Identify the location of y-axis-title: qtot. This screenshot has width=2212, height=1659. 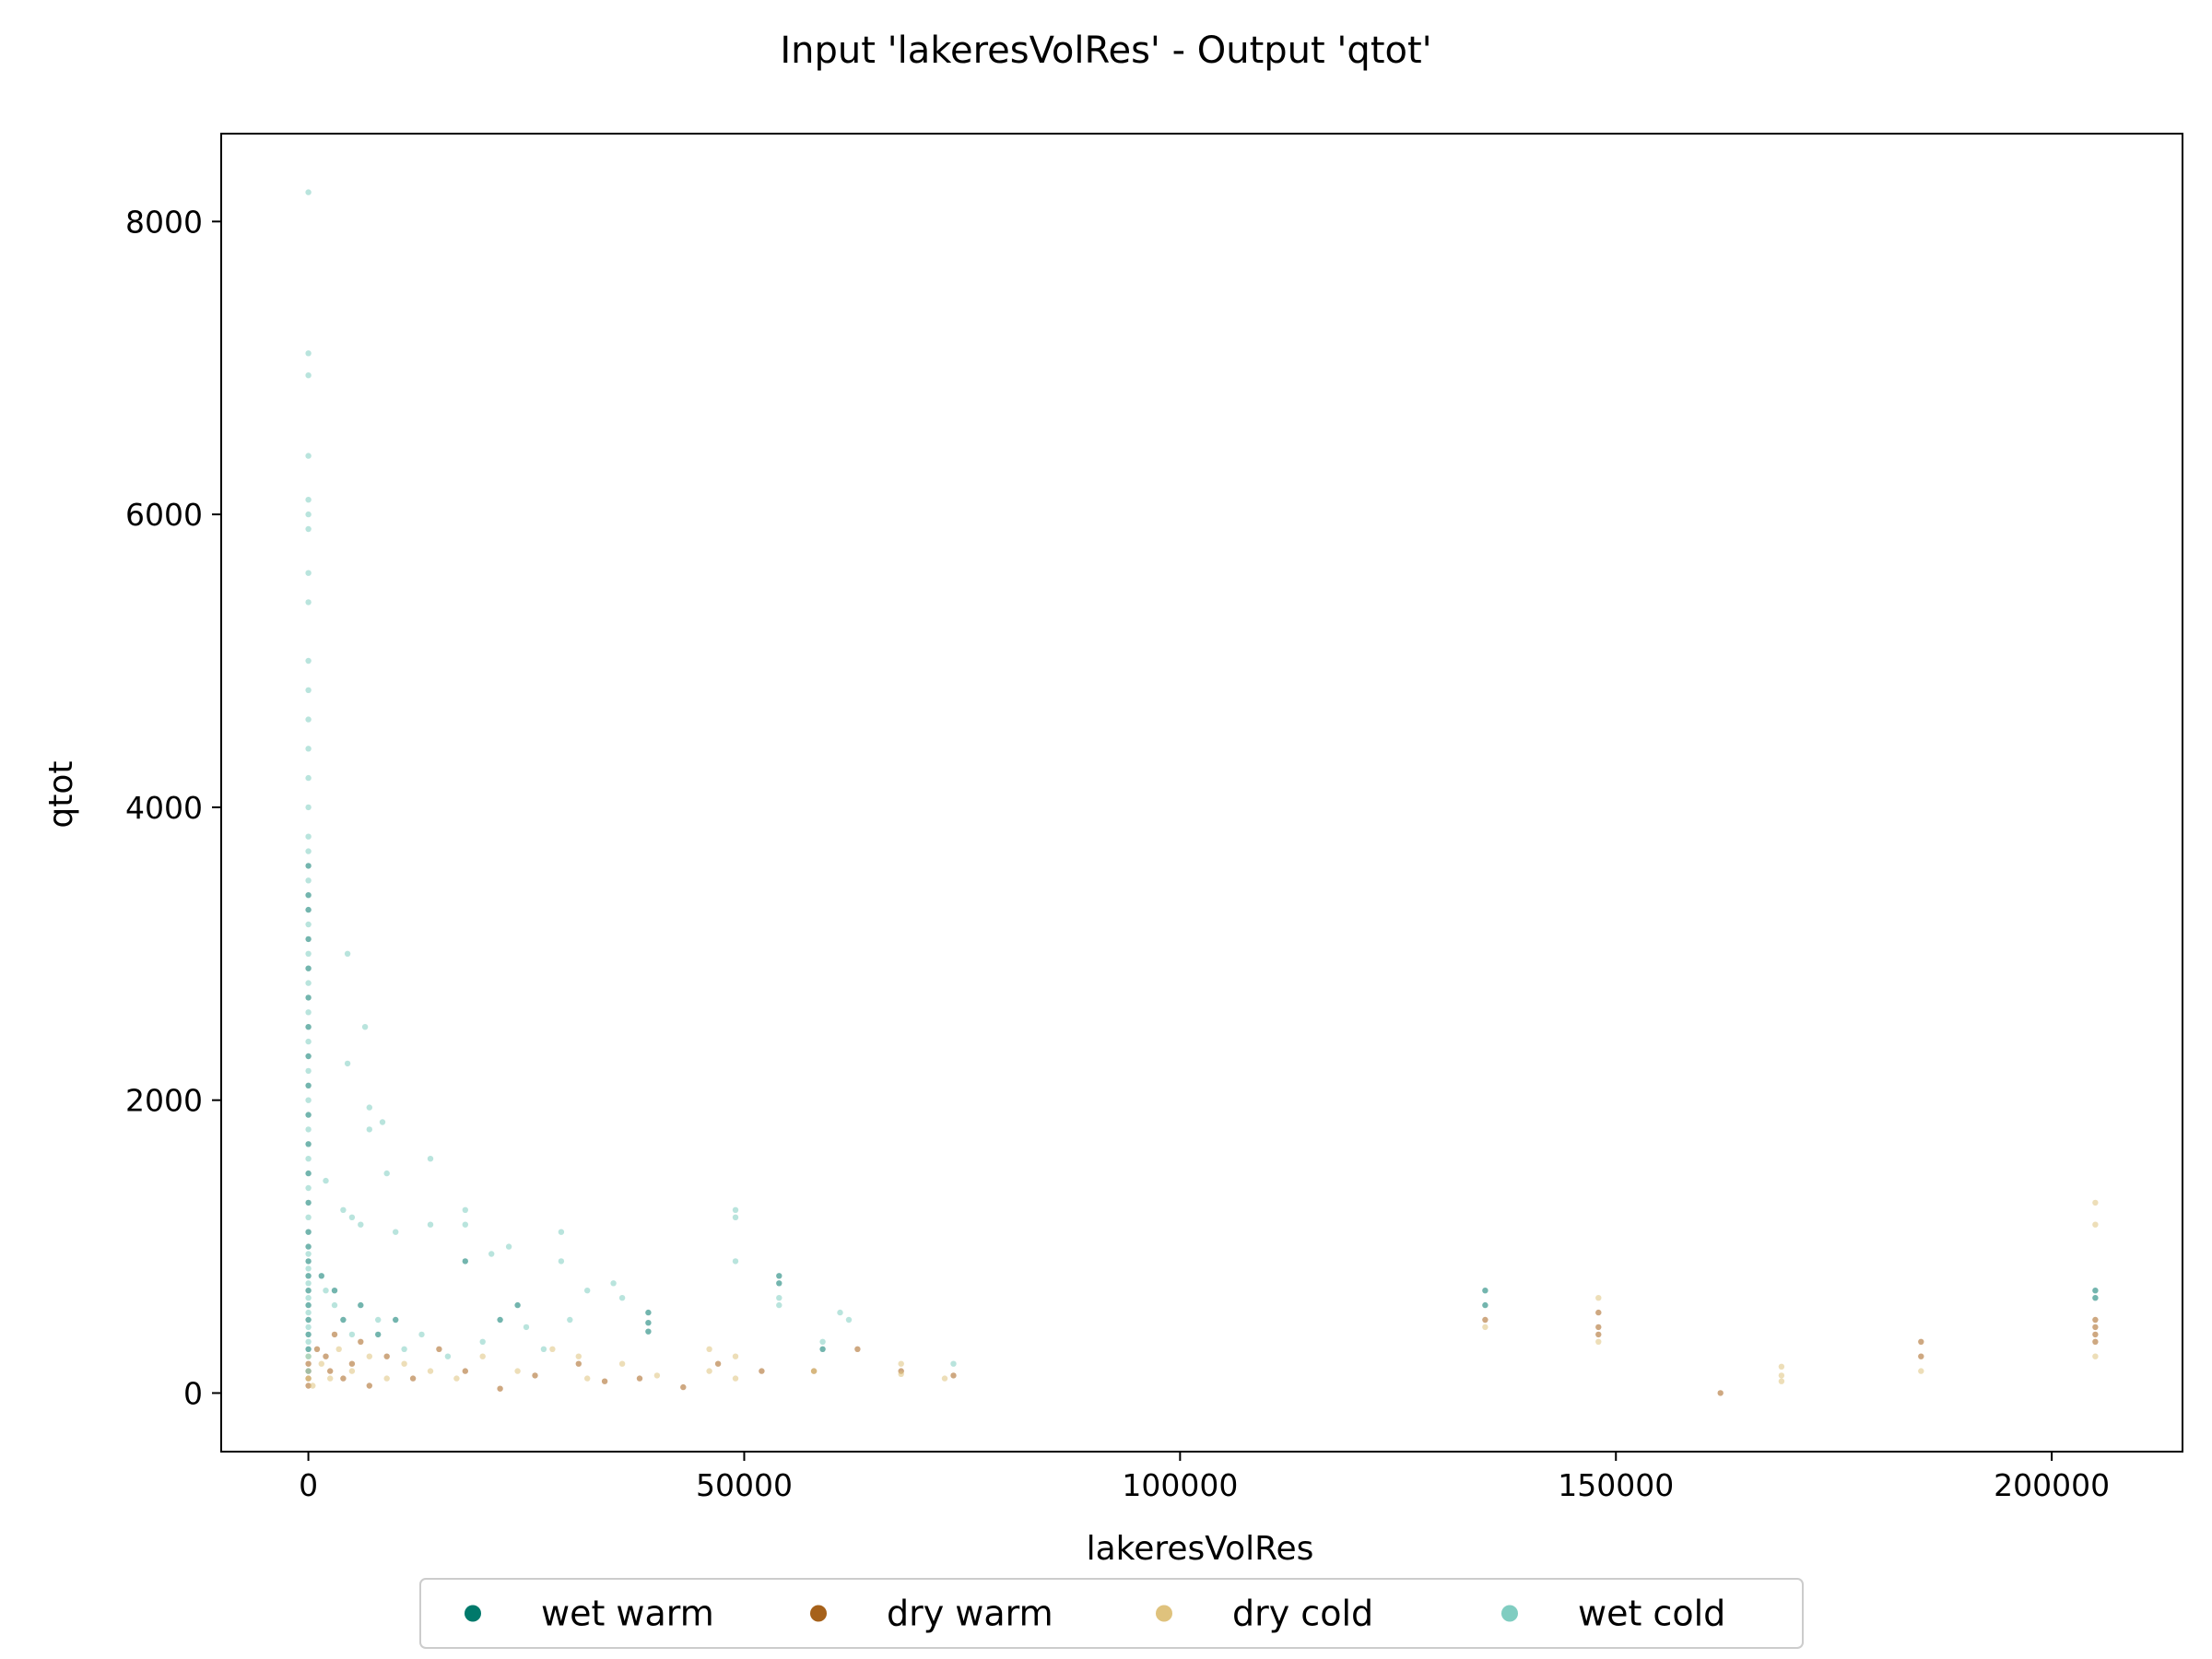
(61, 794).